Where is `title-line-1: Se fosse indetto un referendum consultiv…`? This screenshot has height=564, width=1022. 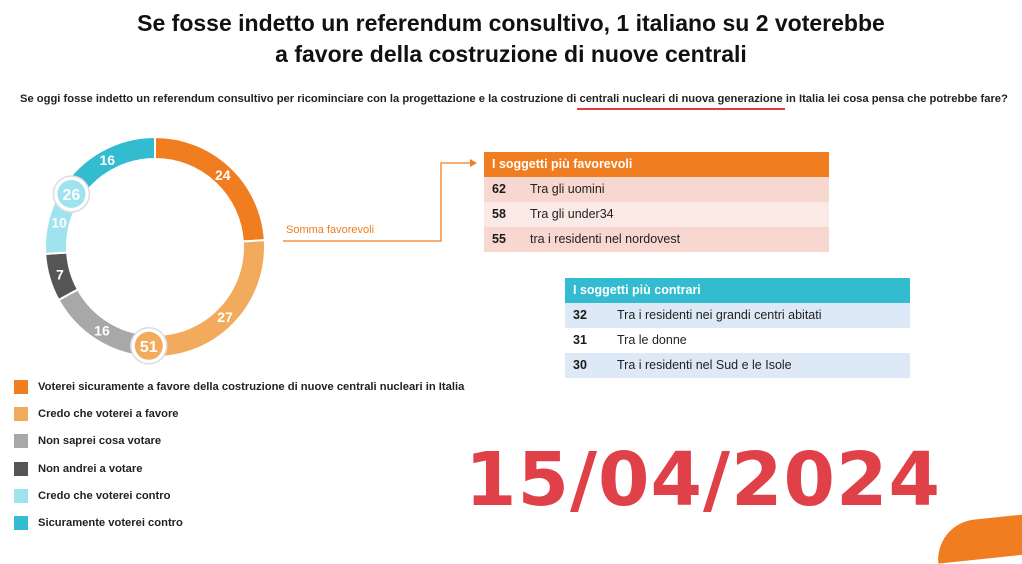 title-line-1: Se fosse indetto un referendum consultiv… is located at coordinates (511, 23).